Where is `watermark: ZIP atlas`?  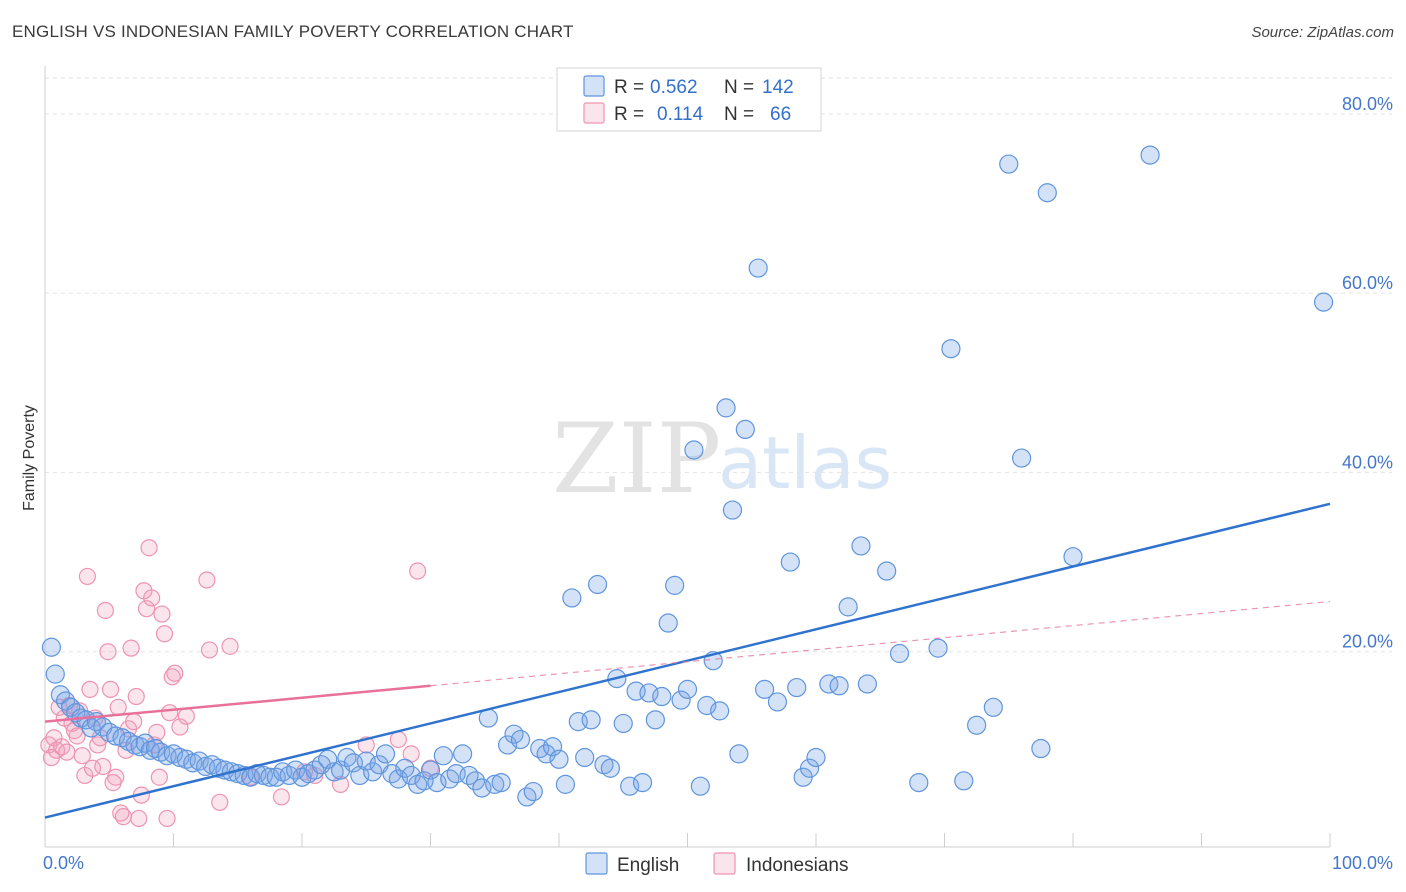 watermark: ZIP atlas is located at coordinates (722, 459).